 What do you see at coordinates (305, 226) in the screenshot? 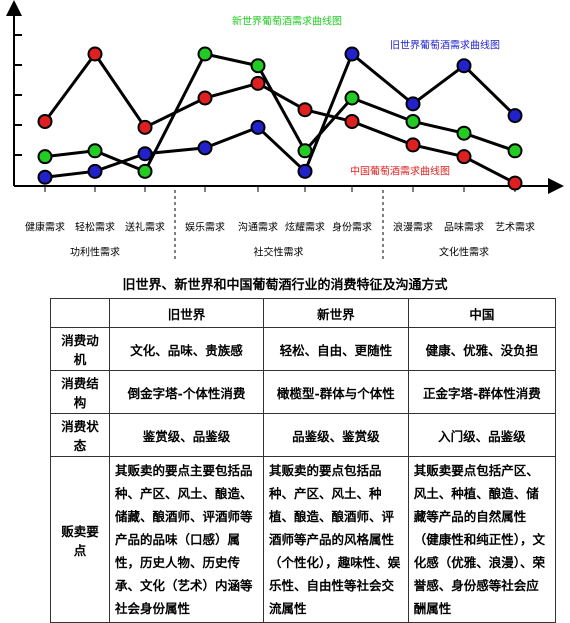
I see `x-tick-label: 炫耀需求` at bounding box center [305, 226].